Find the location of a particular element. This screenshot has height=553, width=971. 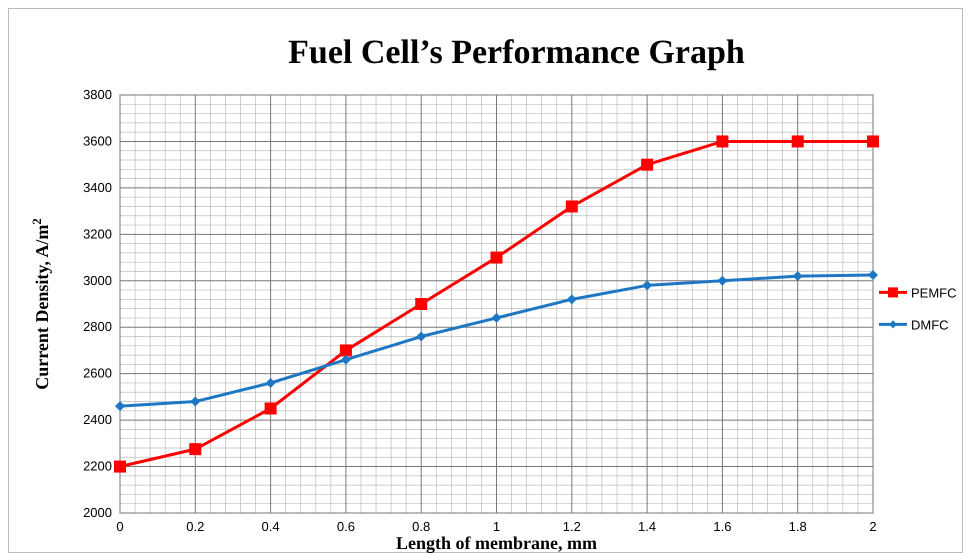

x-tick-label: 0.8 is located at coordinates (421, 526).